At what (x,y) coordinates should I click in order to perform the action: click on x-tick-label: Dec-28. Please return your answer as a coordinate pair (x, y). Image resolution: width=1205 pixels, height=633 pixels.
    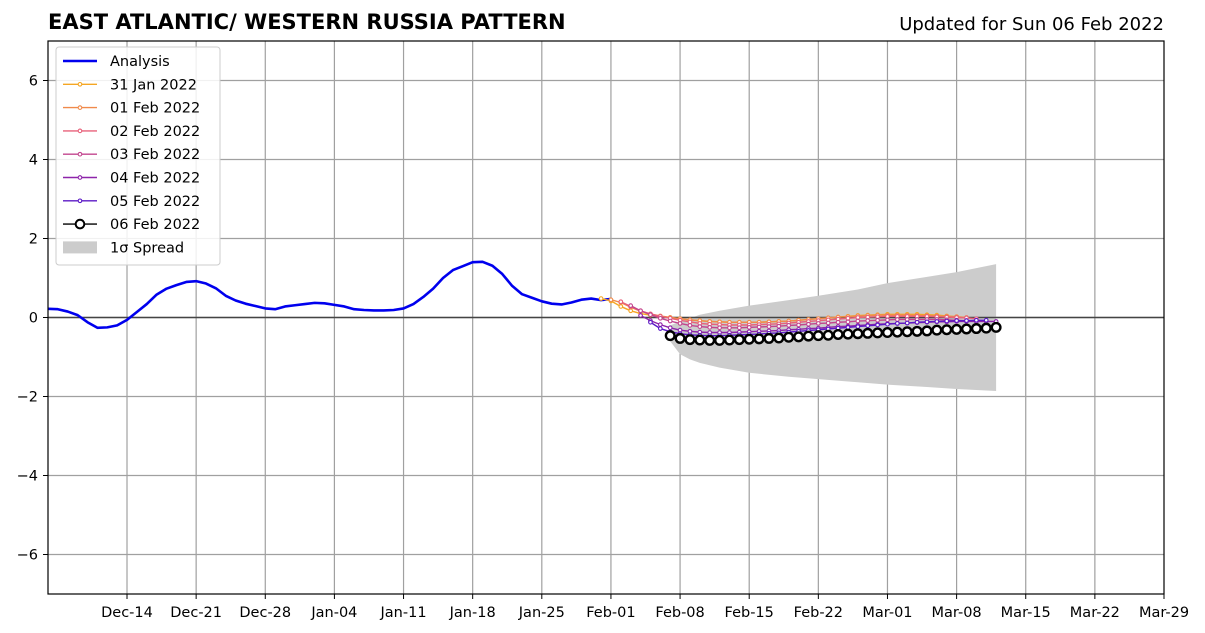
    Looking at the image, I should click on (265, 613).